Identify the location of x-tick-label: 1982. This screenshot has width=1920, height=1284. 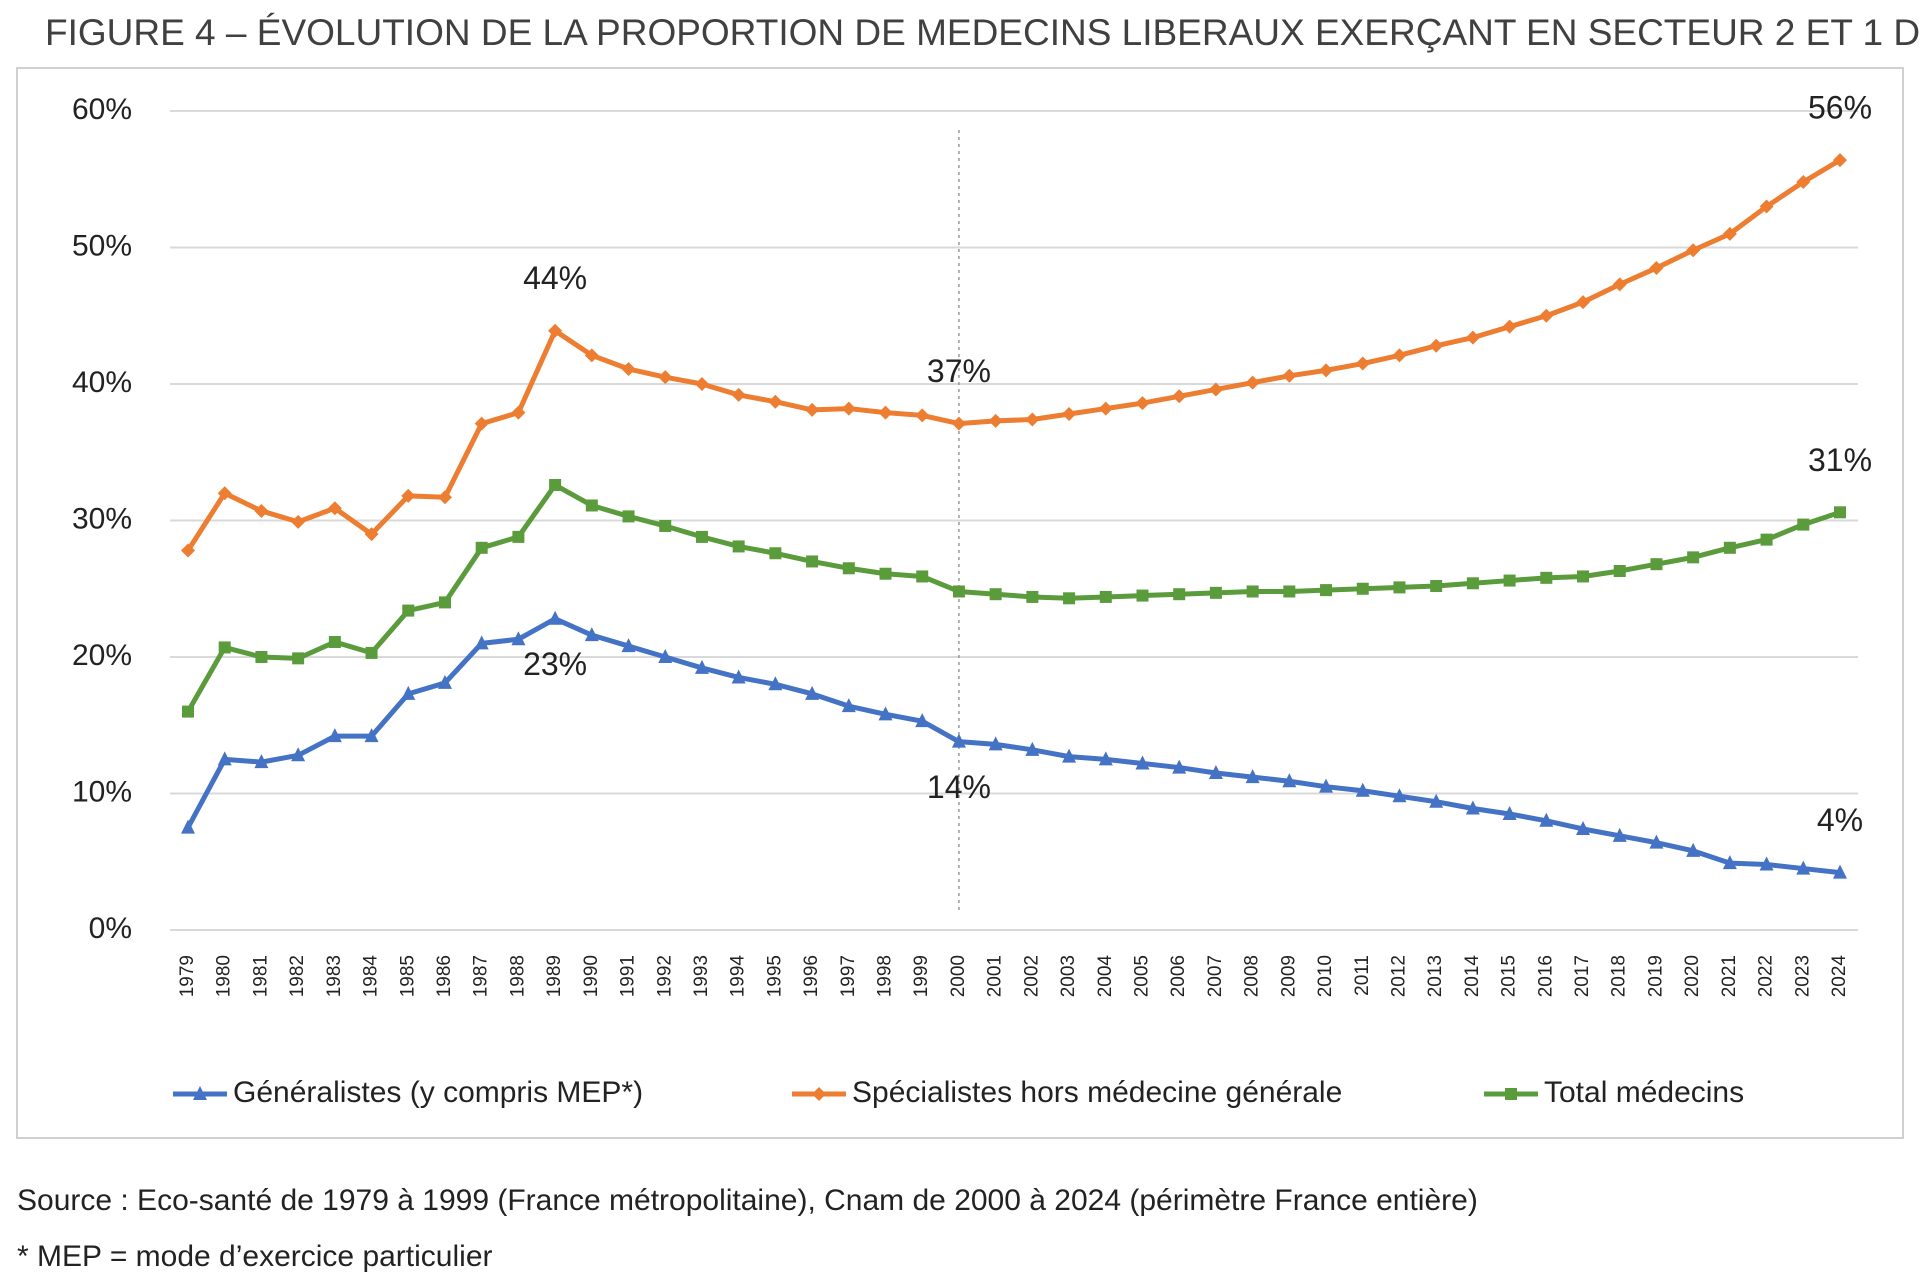
(297, 976).